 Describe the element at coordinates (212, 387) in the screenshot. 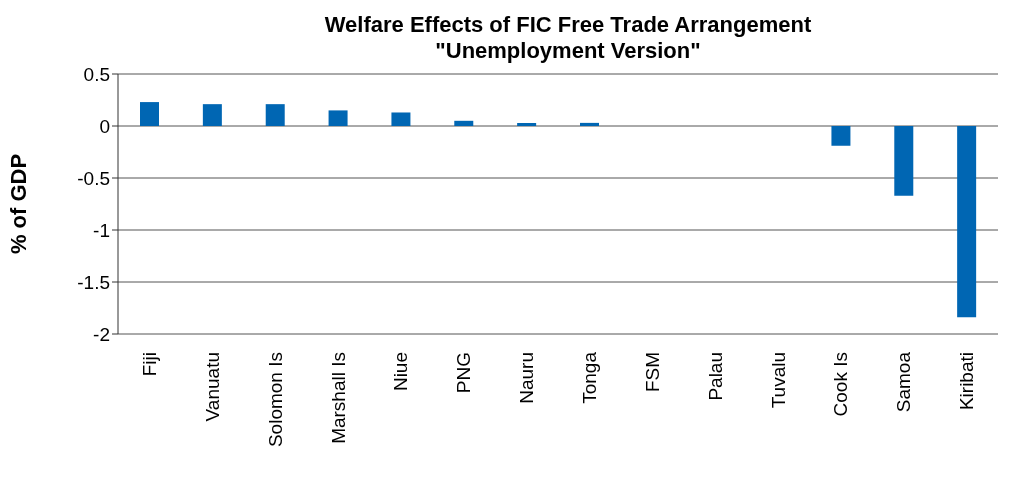

I see `x-tick-label: Vanuatu` at that location.